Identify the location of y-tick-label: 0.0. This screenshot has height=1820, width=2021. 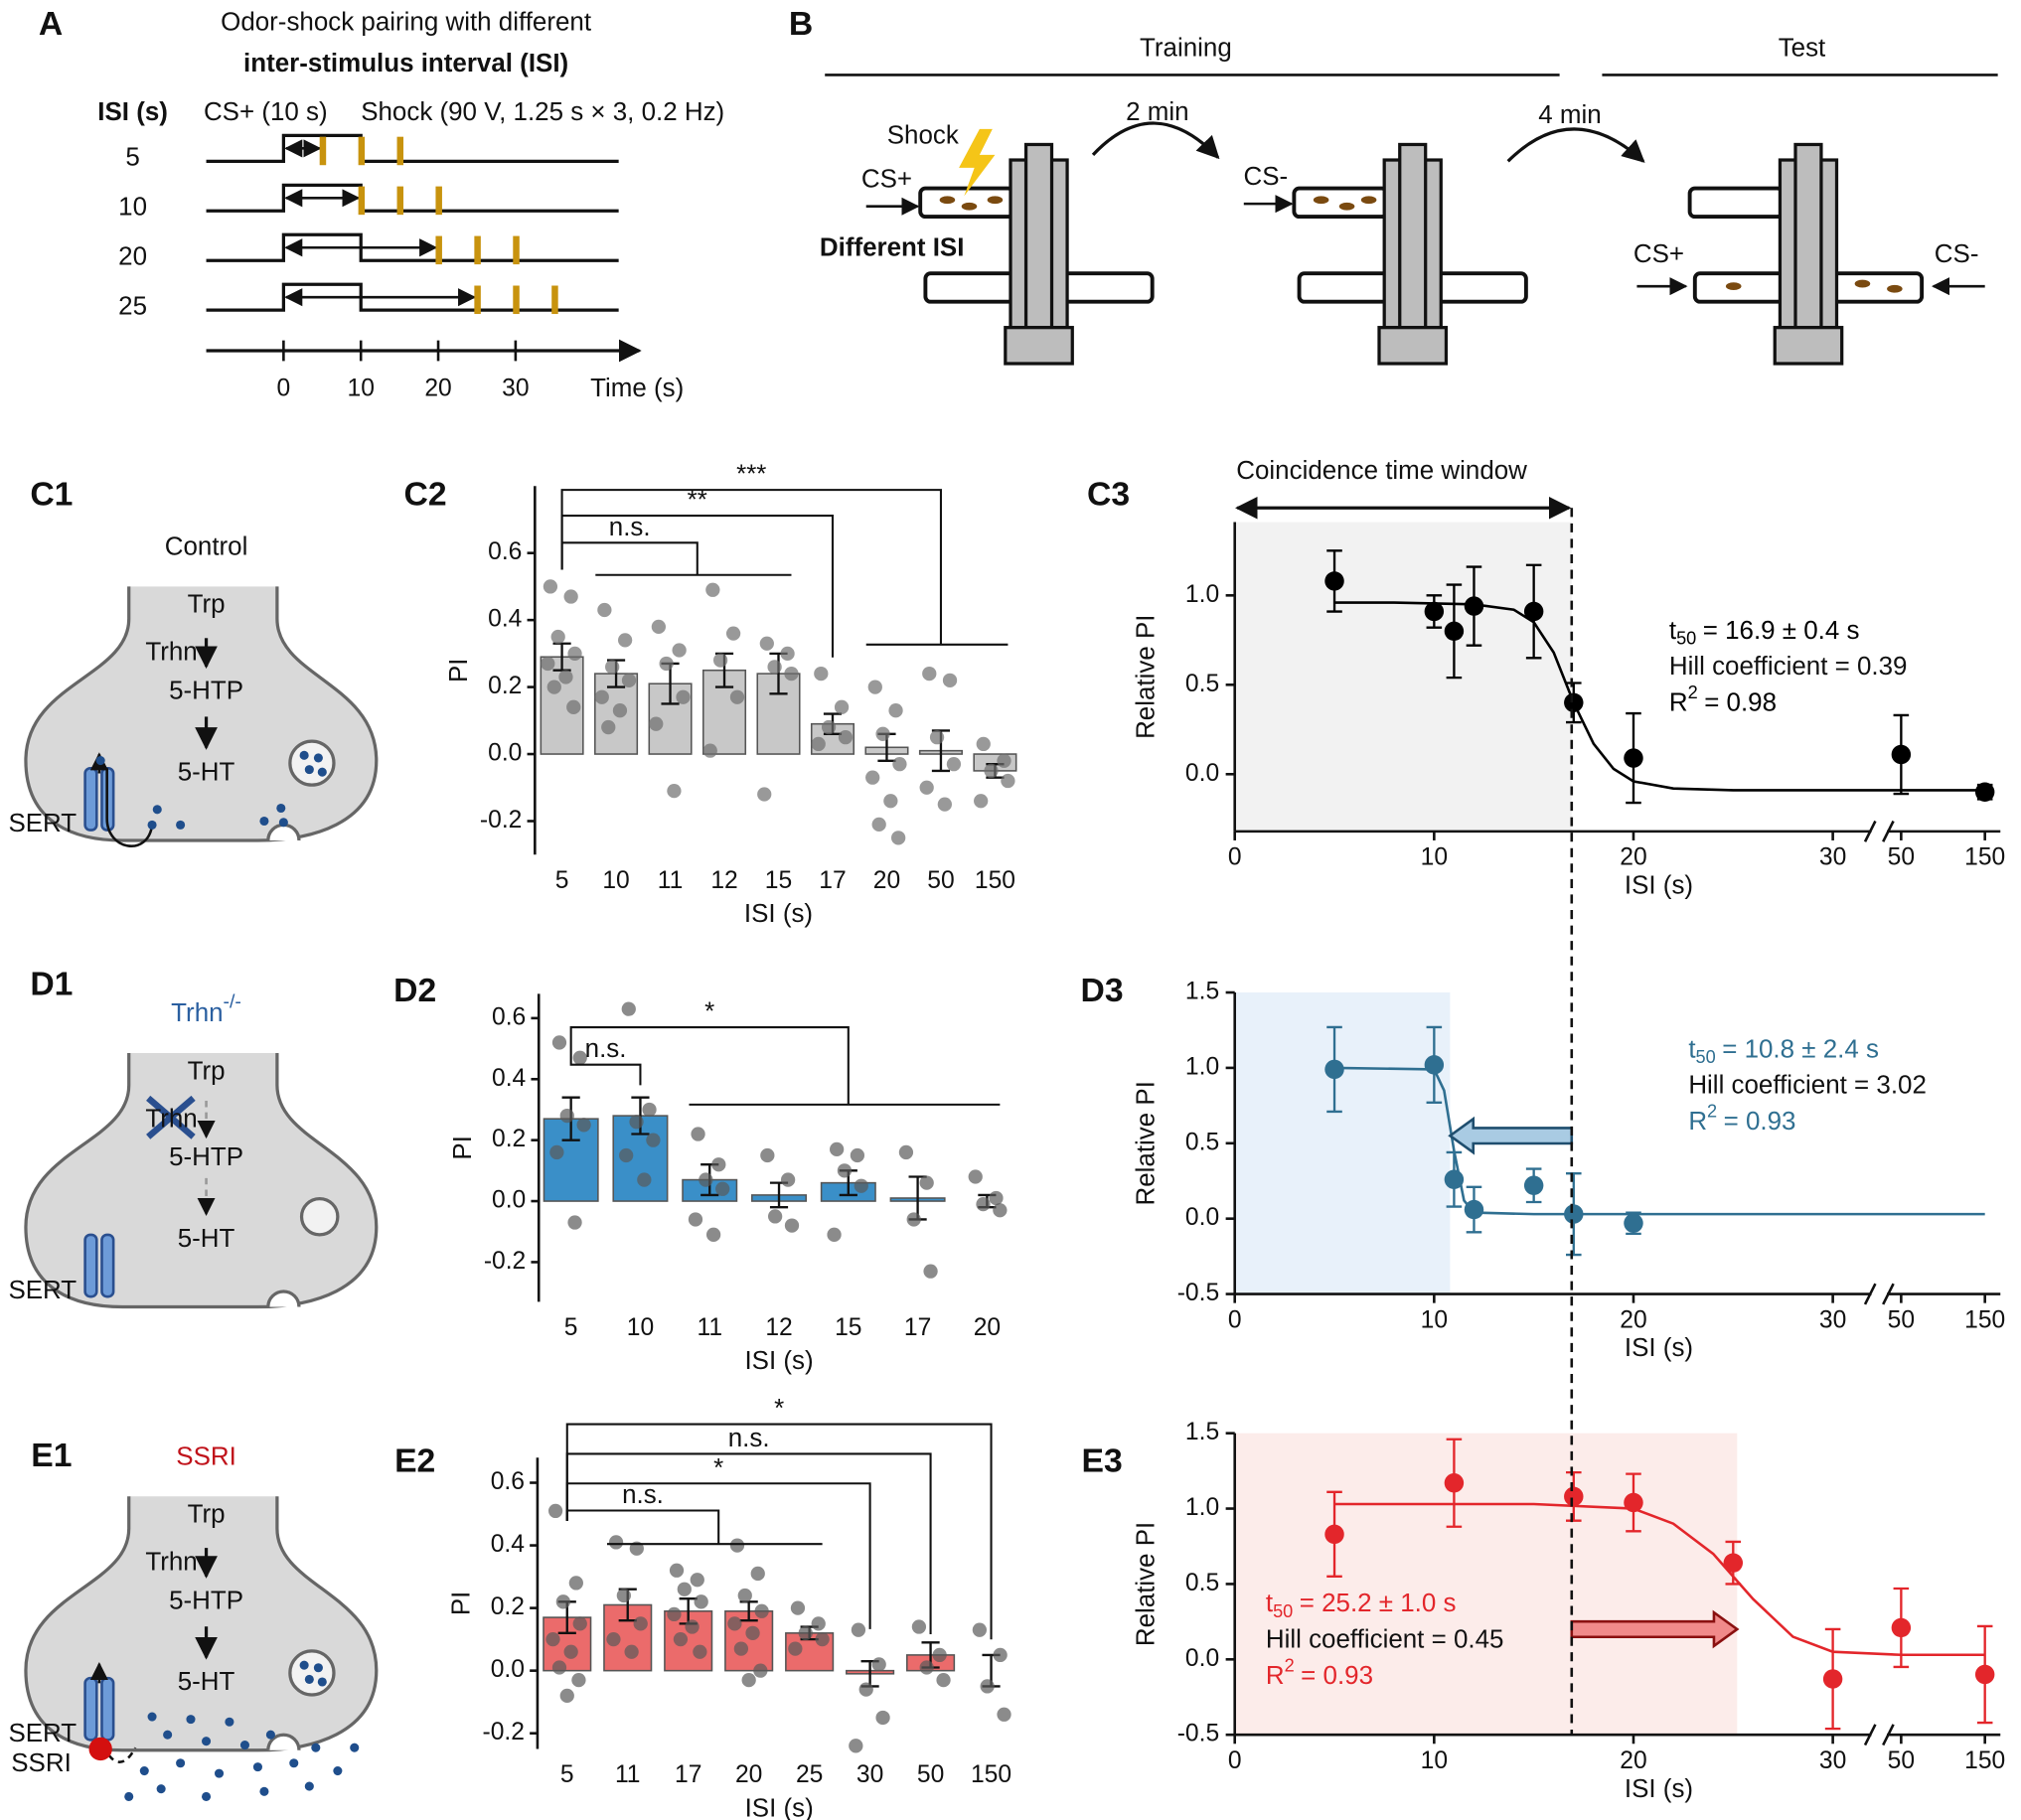
(509, 1200).